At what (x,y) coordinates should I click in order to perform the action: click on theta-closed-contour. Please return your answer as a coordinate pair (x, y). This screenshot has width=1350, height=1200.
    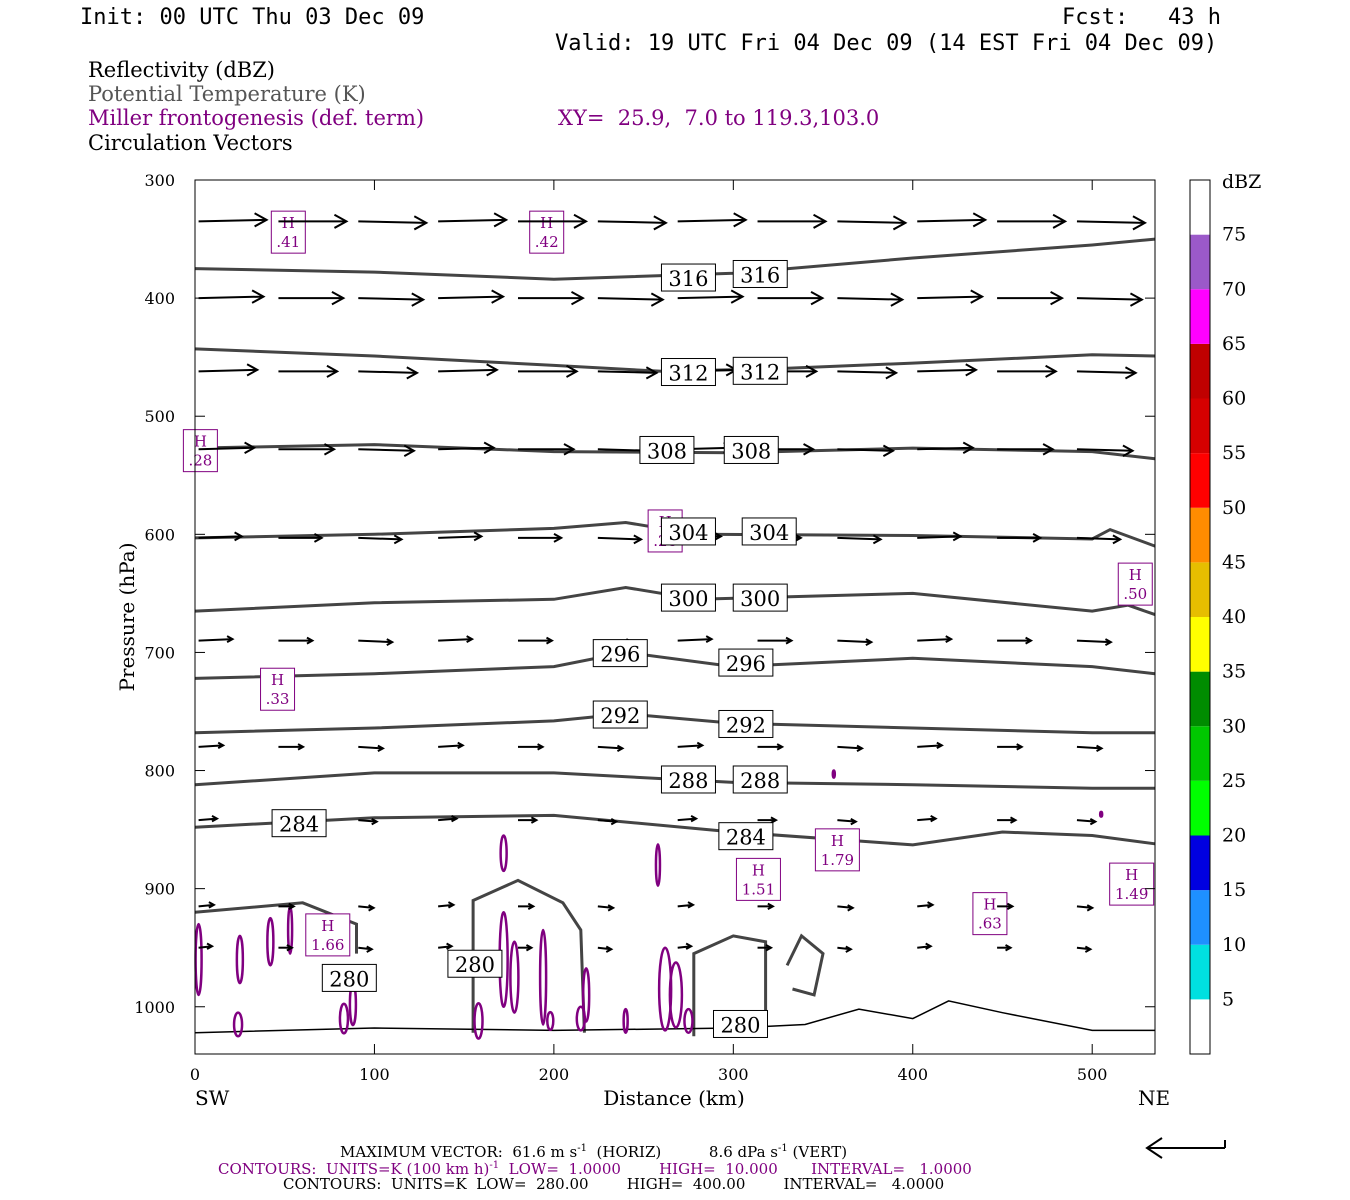
    Looking at the image, I should click on (730, 985).